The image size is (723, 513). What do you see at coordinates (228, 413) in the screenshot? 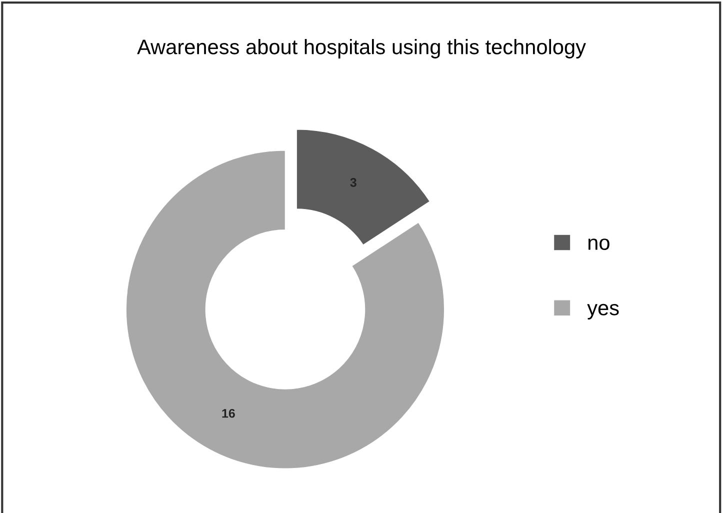
I see `data-label: 16` at bounding box center [228, 413].